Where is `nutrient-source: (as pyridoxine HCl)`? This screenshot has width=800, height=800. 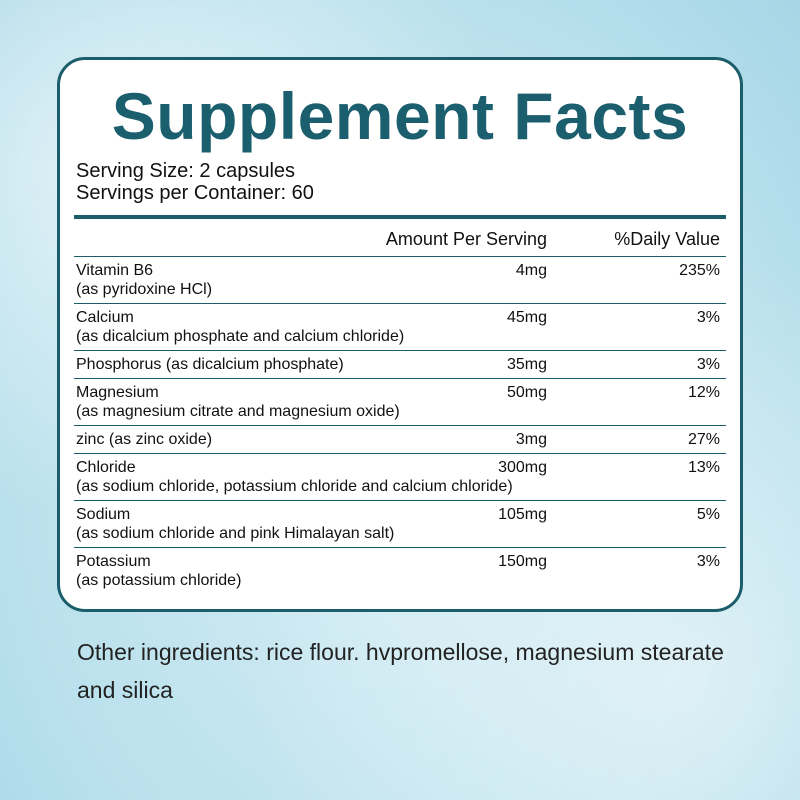 nutrient-source: (as pyridoxine HCl) is located at coordinates (144, 289).